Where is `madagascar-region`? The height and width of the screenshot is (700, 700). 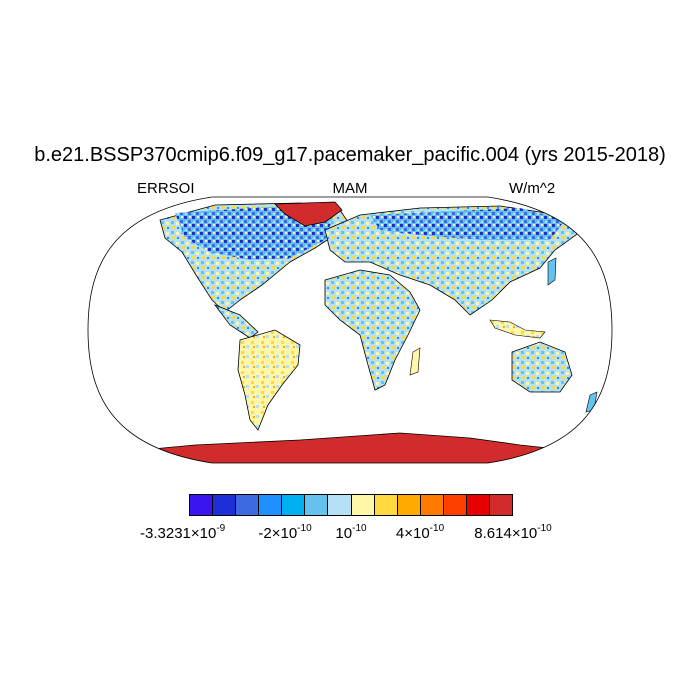 madagascar-region is located at coordinates (415, 361).